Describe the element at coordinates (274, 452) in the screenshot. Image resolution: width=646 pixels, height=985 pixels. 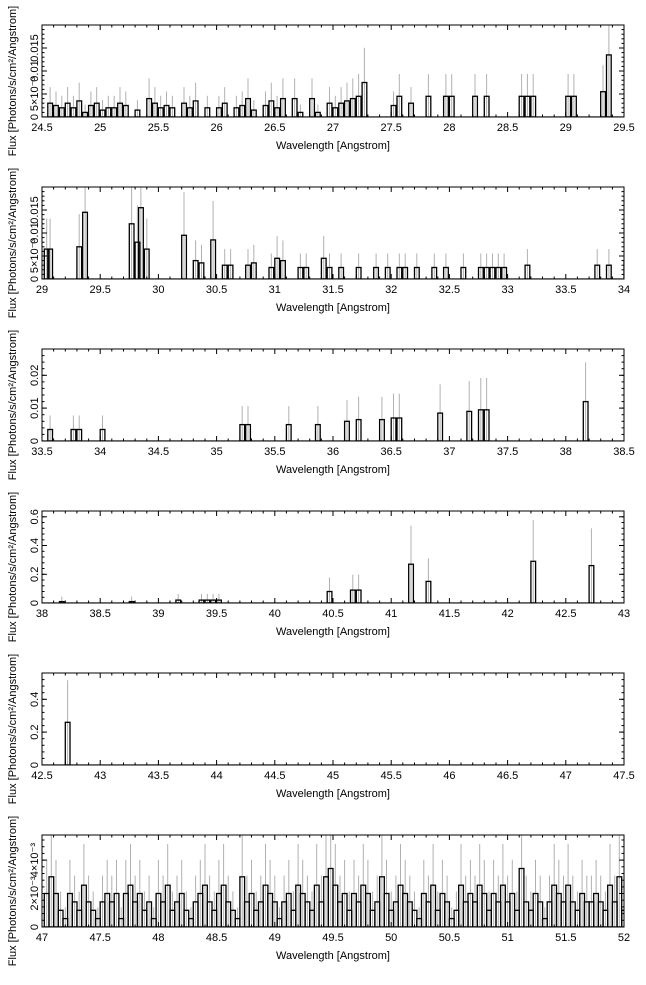
I see `x-tick-label: 35.5` at that location.